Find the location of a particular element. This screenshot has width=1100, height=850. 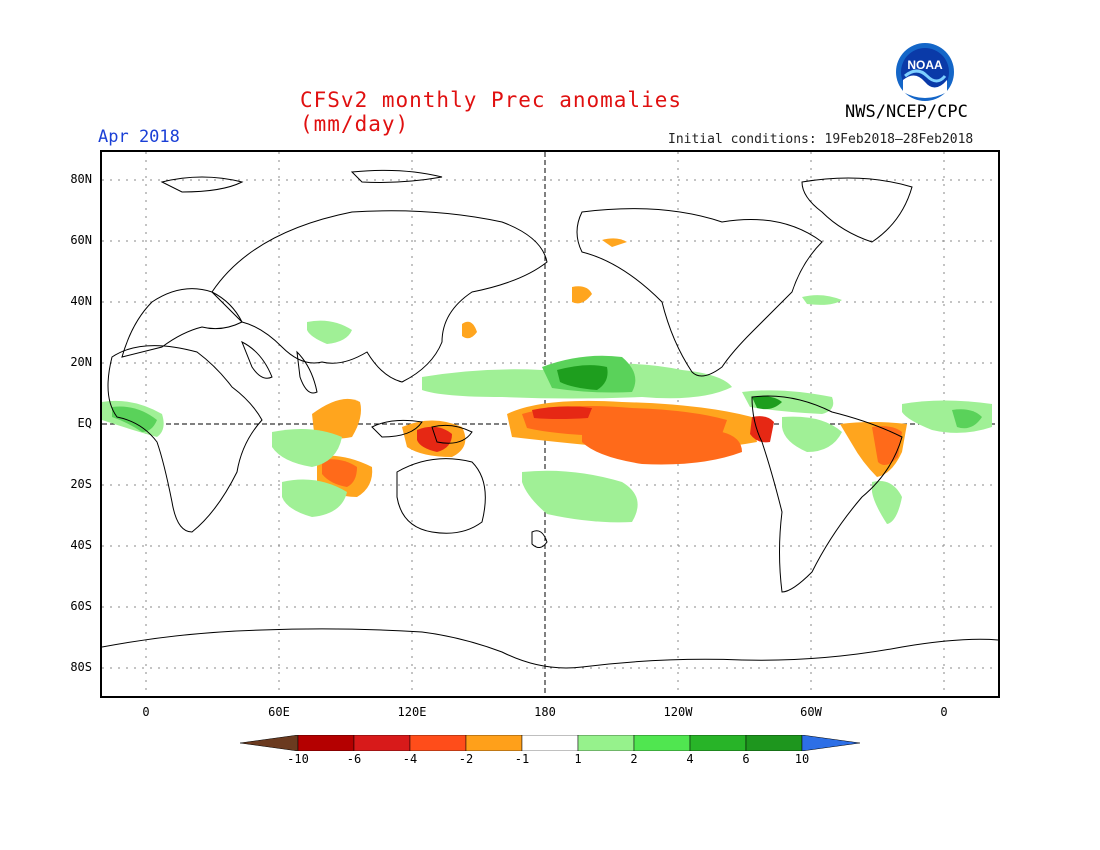

lon-label: 60W is located at coordinates (811, 712).